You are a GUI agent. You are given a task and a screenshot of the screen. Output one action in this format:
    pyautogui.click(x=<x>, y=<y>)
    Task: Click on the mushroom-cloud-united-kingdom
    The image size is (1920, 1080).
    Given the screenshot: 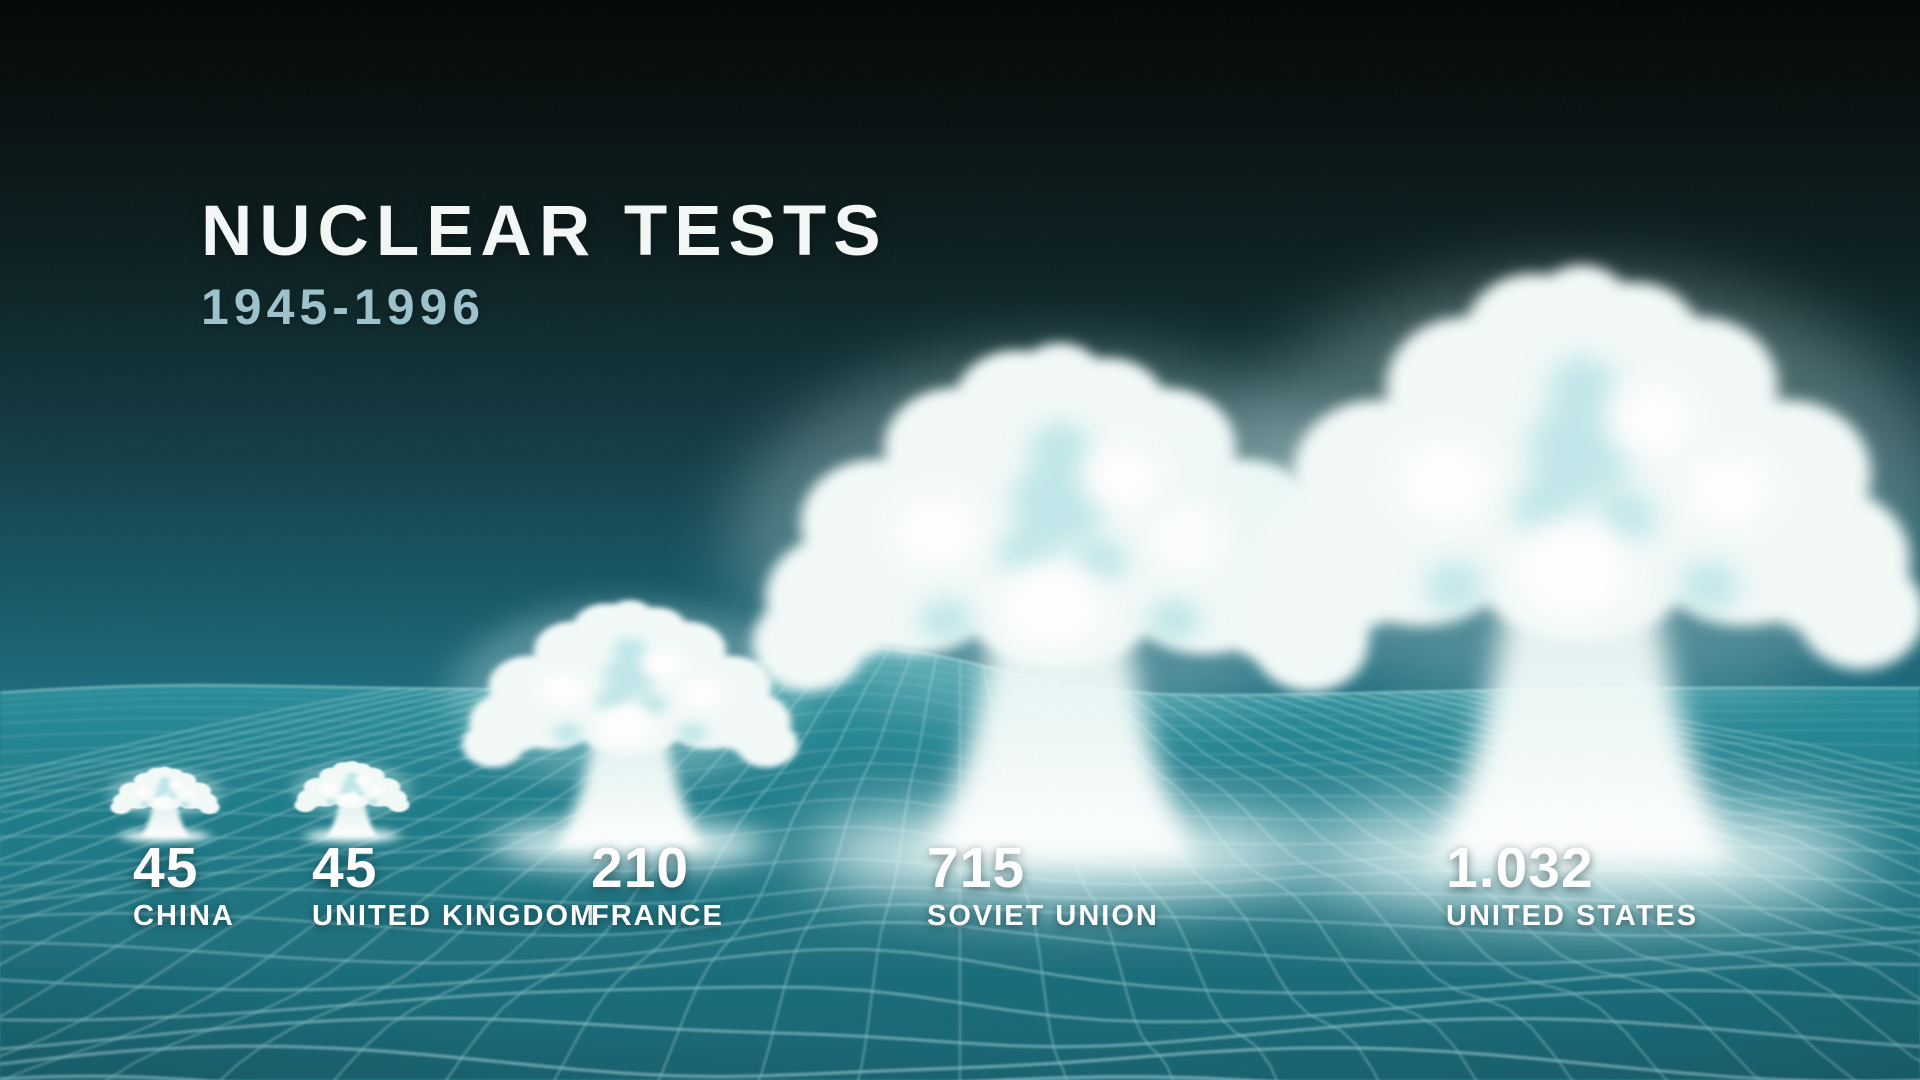 What is the action you would take?
    pyautogui.click(x=351, y=802)
    